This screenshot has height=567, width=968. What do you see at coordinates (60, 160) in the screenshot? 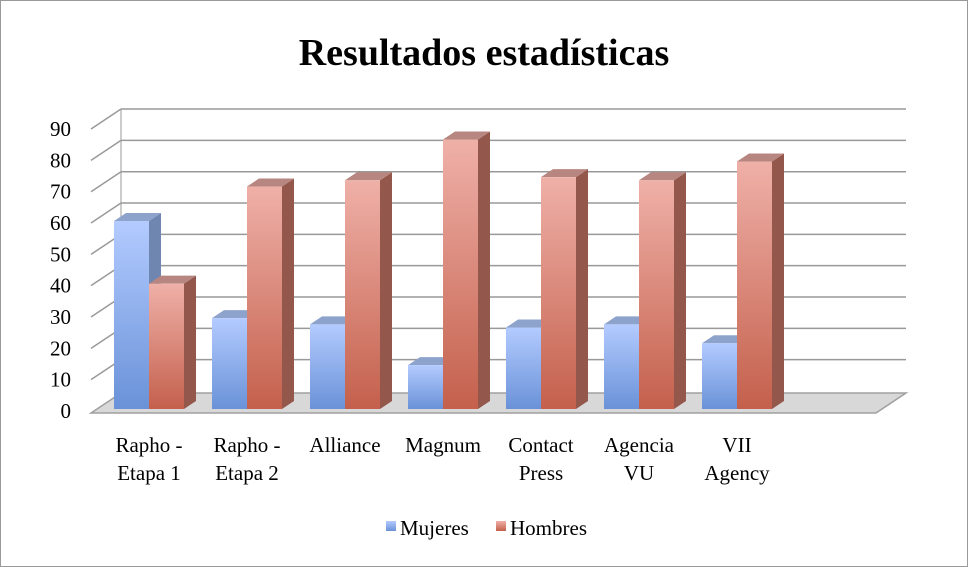
I see `y-tick-label: 80` at bounding box center [60, 160].